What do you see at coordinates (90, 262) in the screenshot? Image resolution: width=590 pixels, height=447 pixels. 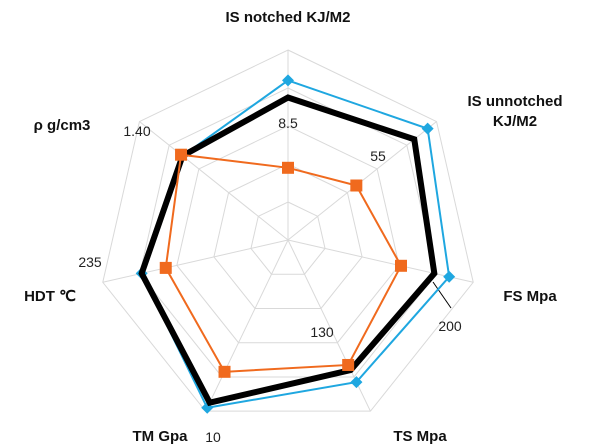 I see `annotation: 235` at bounding box center [90, 262].